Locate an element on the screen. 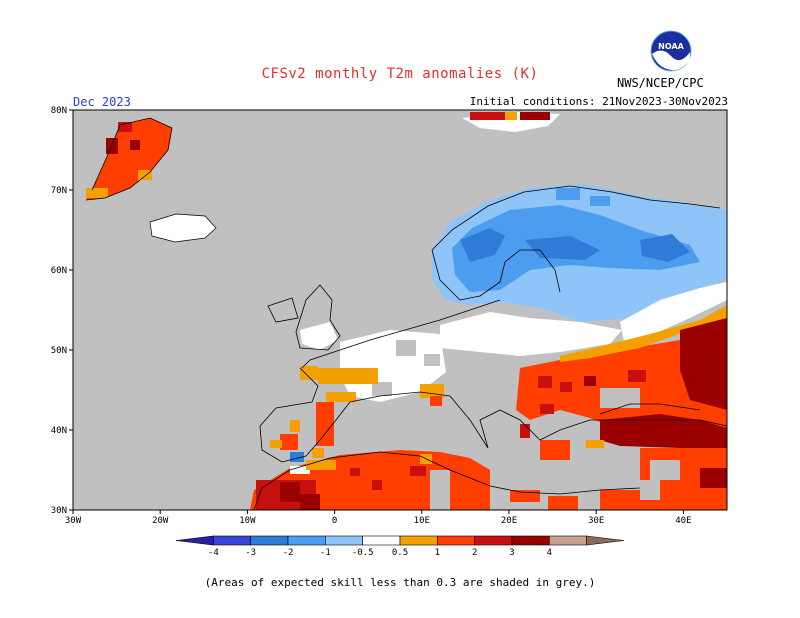 Image resolution: width=800 pixels, height=618 pixels. lat-label: 30N is located at coordinates (59, 511).